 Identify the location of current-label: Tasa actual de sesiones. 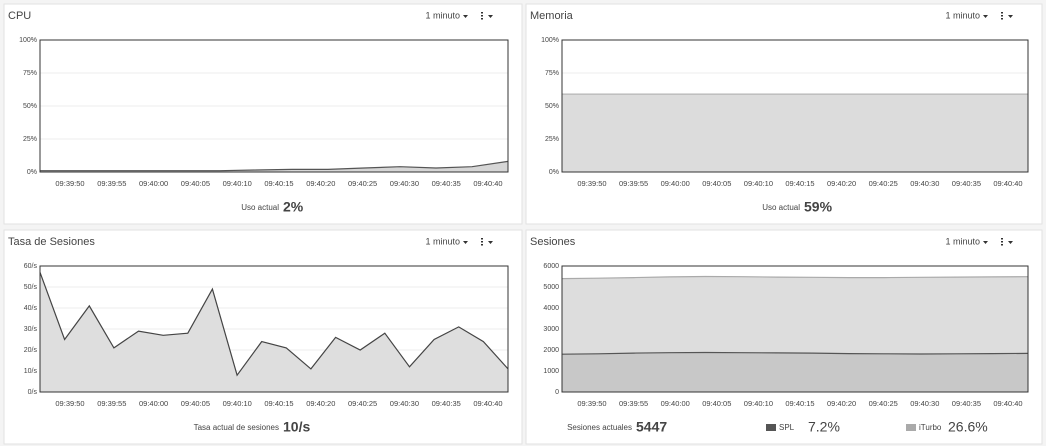
(236, 427).